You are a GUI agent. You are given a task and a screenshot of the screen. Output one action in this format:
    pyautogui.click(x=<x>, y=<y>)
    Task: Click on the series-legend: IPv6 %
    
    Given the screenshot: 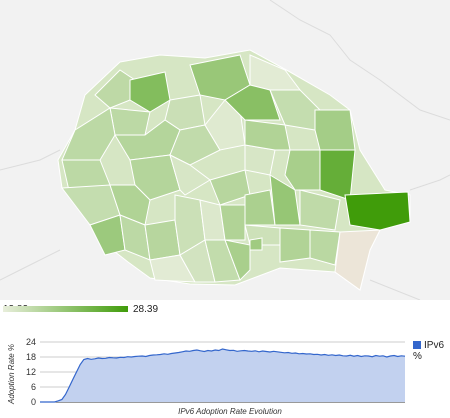 What is the action you would take?
    pyautogui.click(x=431, y=351)
    